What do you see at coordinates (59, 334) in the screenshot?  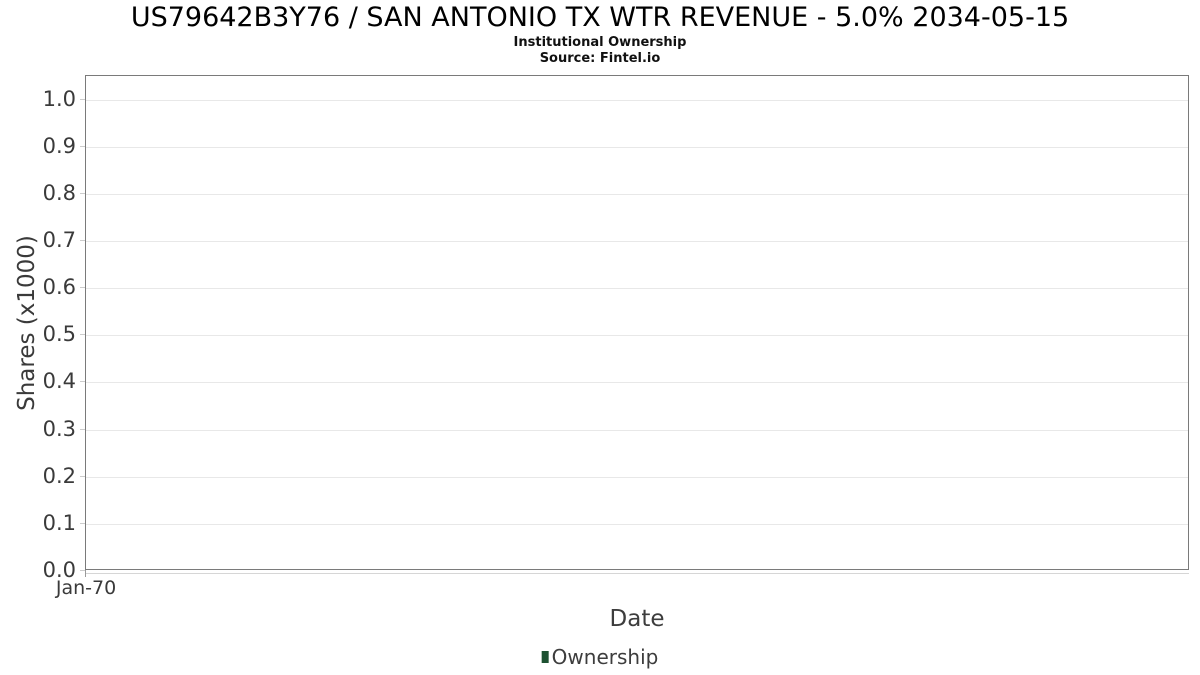 I see `y-tick-label: 0.5` at bounding box center [59, 334].